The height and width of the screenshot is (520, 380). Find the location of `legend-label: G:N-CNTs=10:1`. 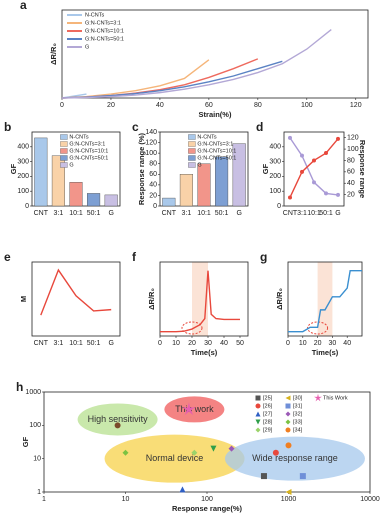

legend-label: G:N-CNTs=10:1 is located at coordinates (216, 151).